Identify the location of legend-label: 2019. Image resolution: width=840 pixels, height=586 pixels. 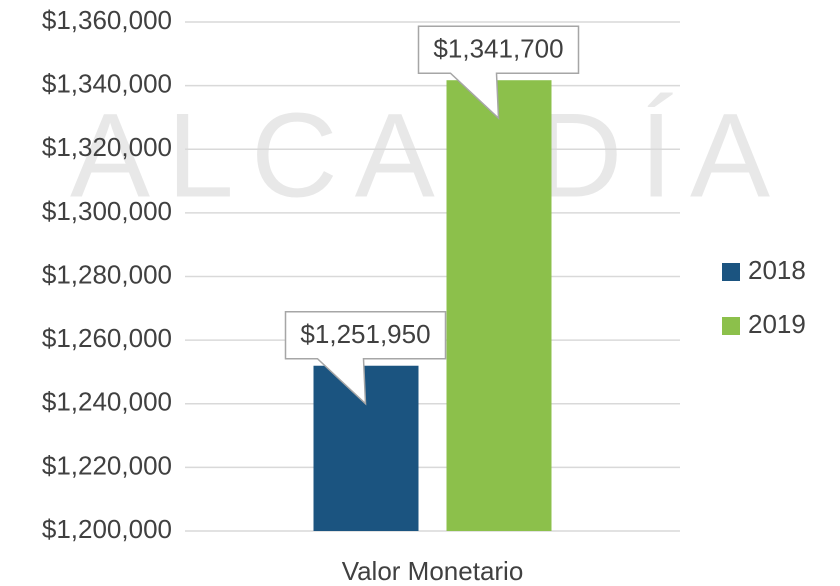
(777, 324).